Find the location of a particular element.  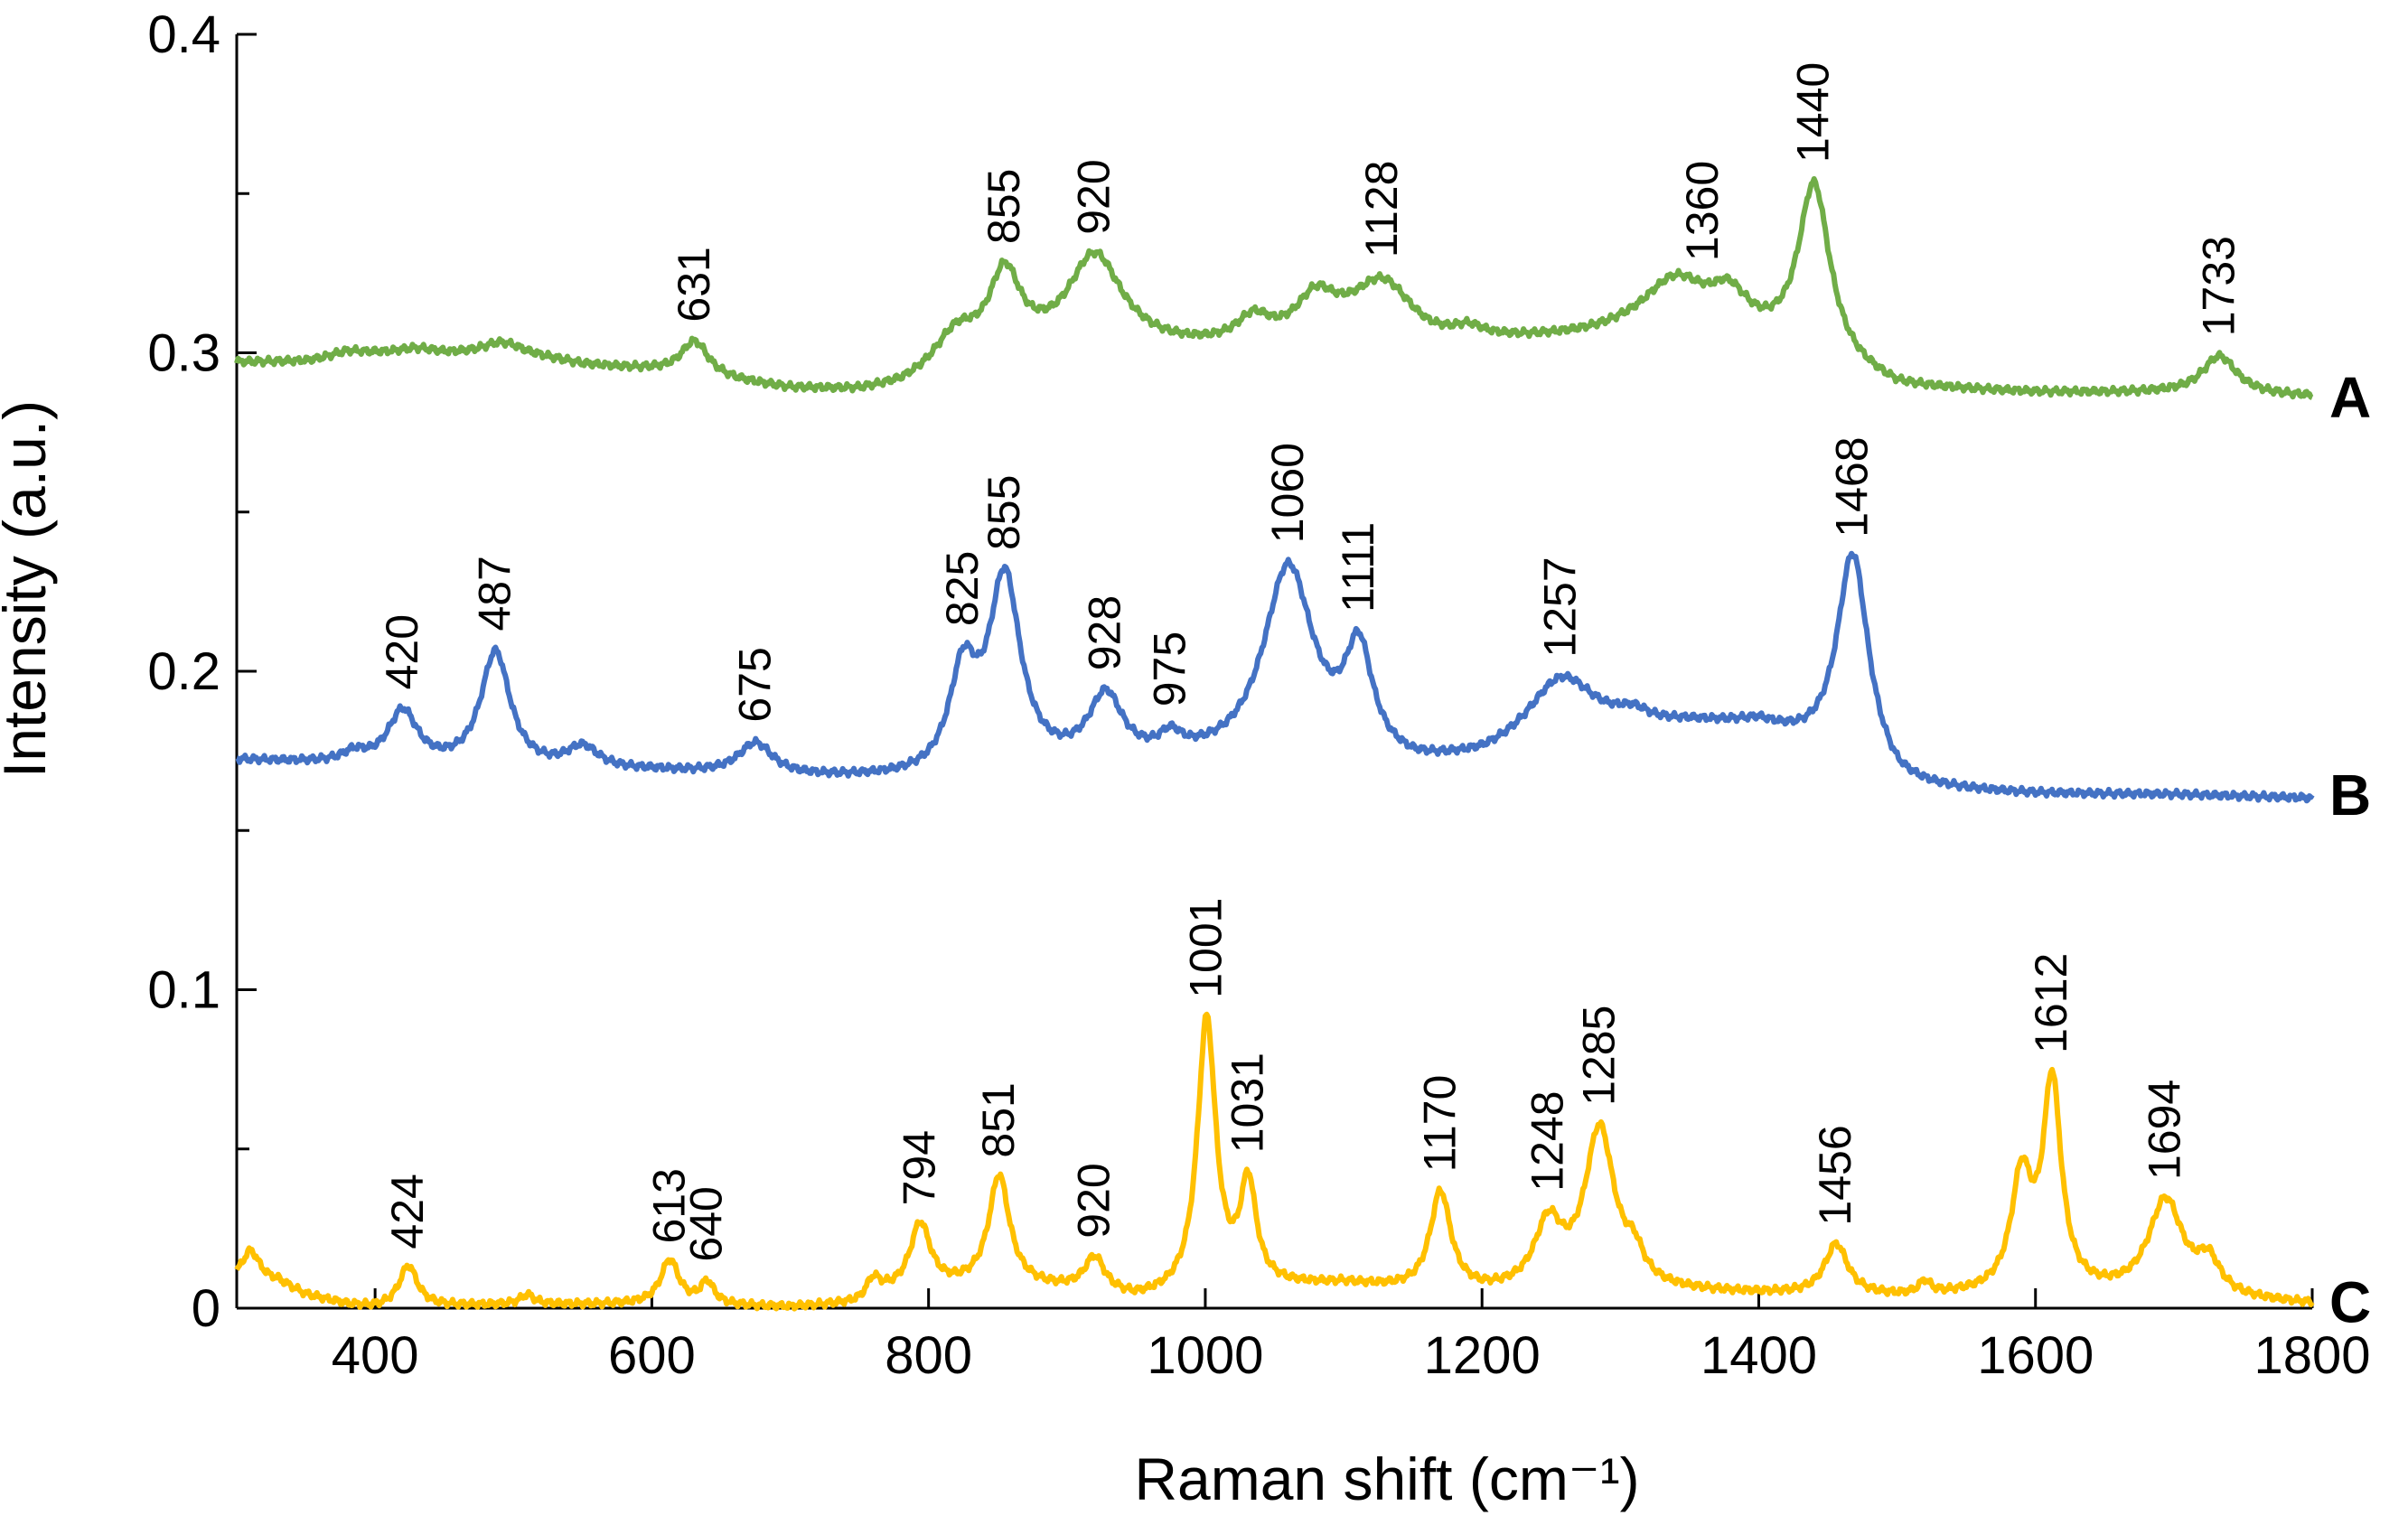

peak-label: 1360 is located at coordinates (1702, 211).